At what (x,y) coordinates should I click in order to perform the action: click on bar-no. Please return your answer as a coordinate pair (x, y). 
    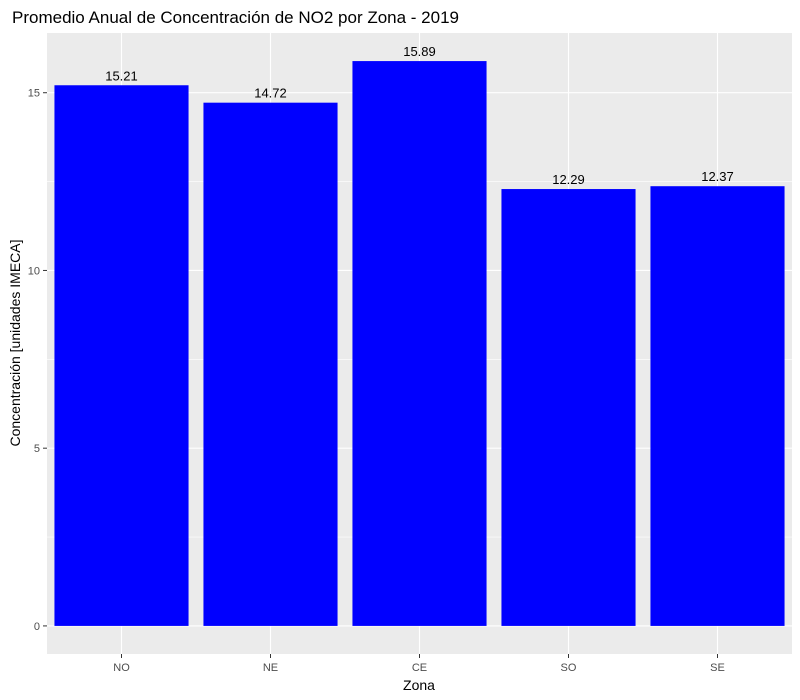
    Looking at the image, I should click on (121, 355).